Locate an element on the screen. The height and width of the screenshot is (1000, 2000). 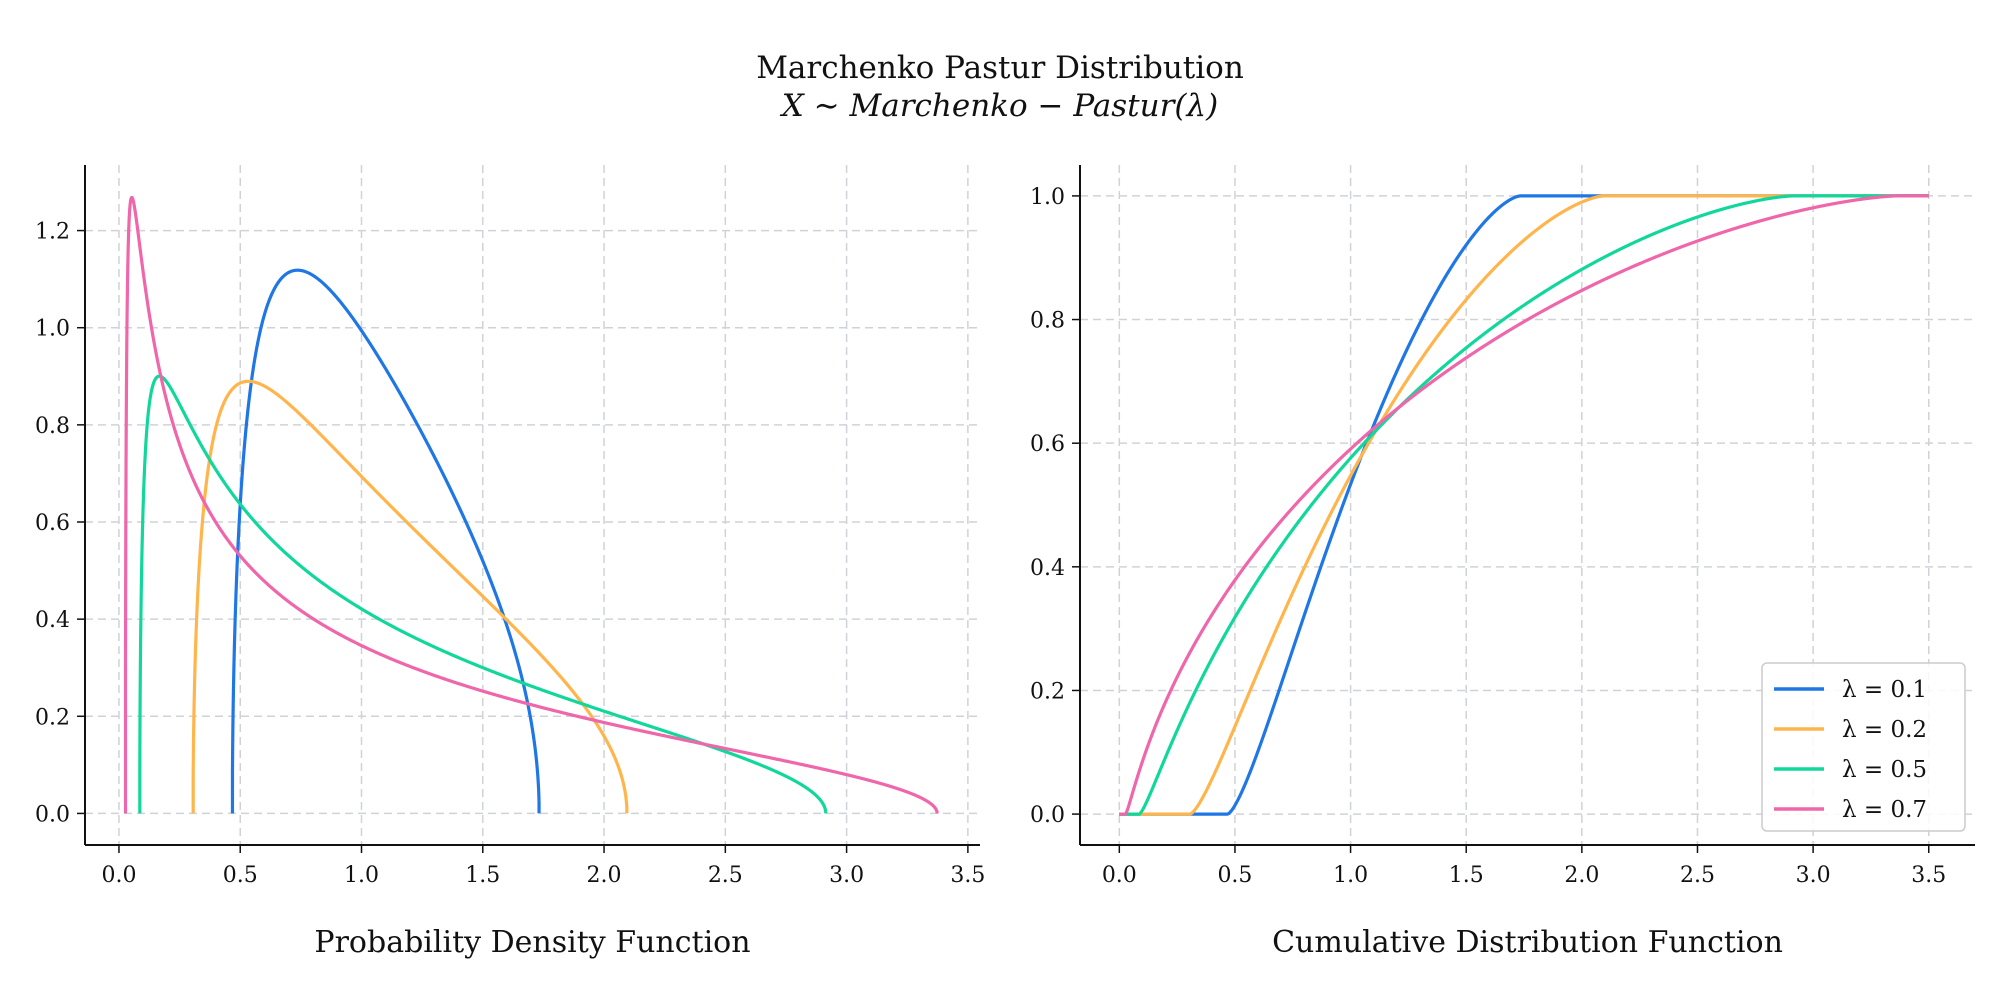
legend-label: λ = 0.7 is located at coordinates (1884, 810).